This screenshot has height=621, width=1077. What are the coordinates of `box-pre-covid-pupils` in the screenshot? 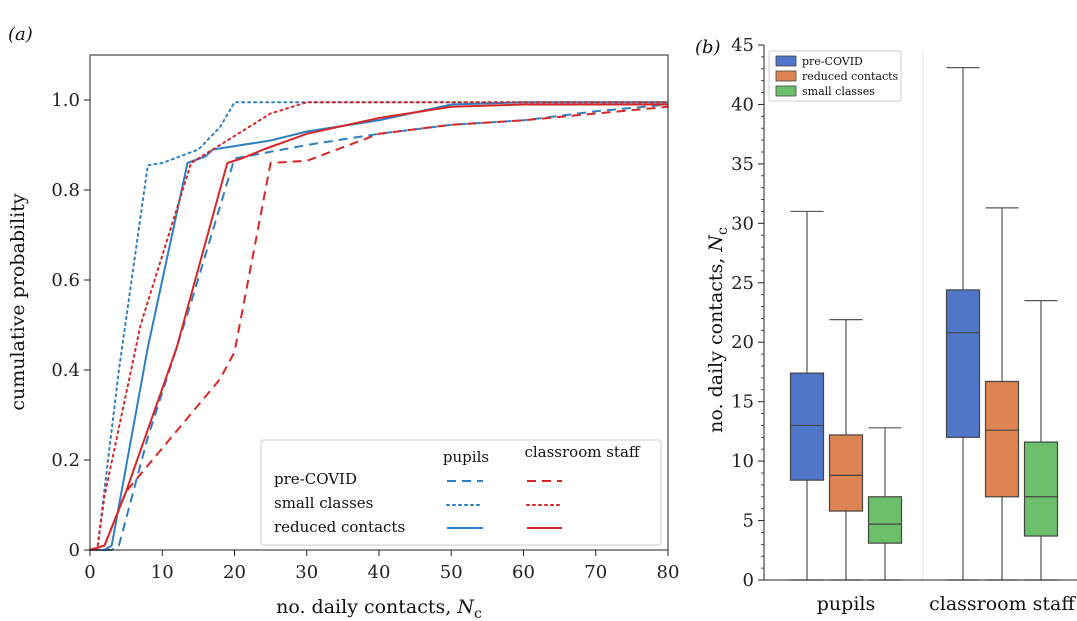 It's located at (807, 395).